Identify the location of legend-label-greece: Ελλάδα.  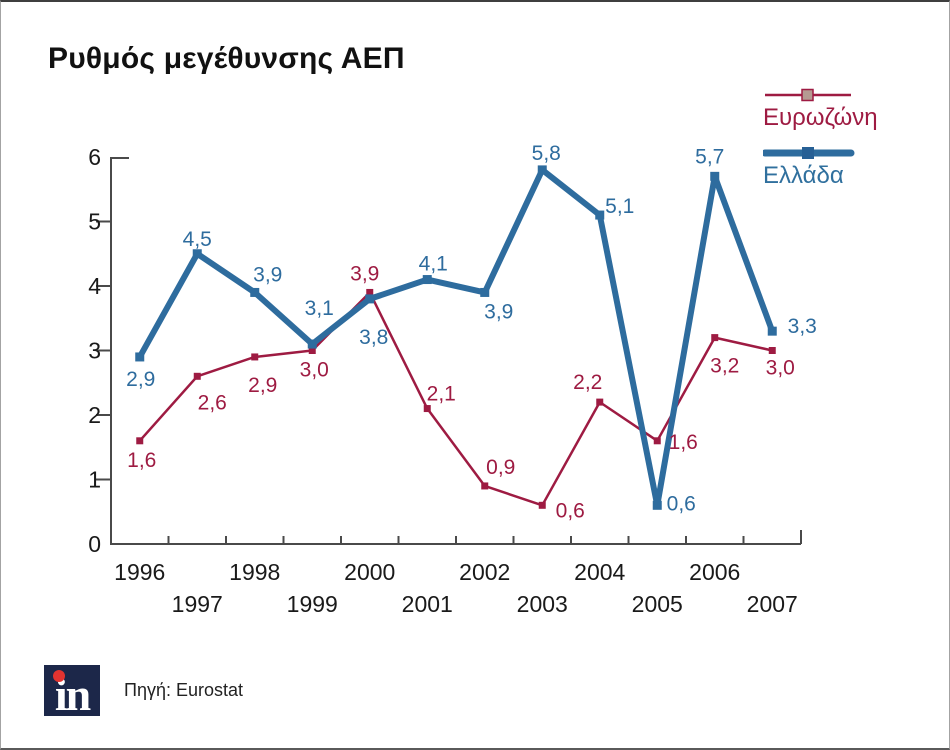
(803, 175).